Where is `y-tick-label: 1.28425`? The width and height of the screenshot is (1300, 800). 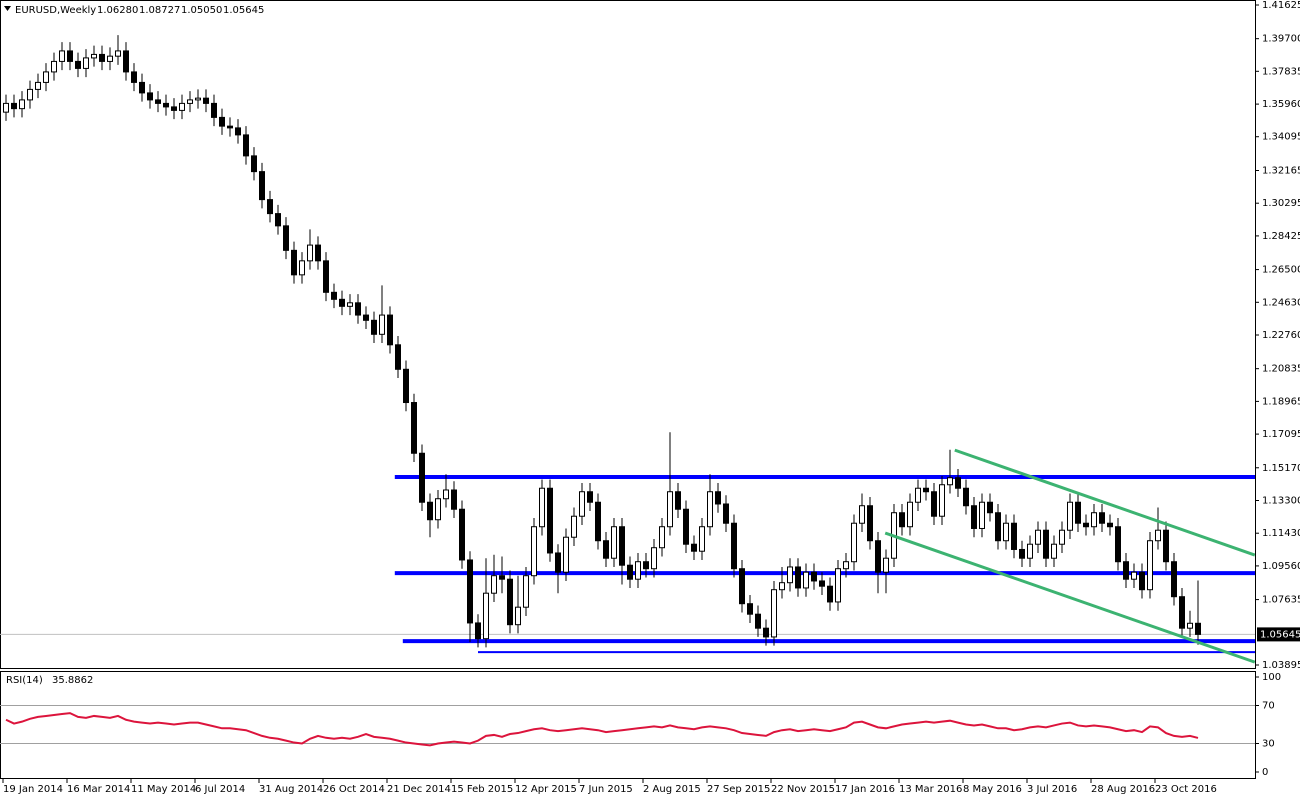 y-tick-label: 1.28425 is located at coordinates (1281, 236).